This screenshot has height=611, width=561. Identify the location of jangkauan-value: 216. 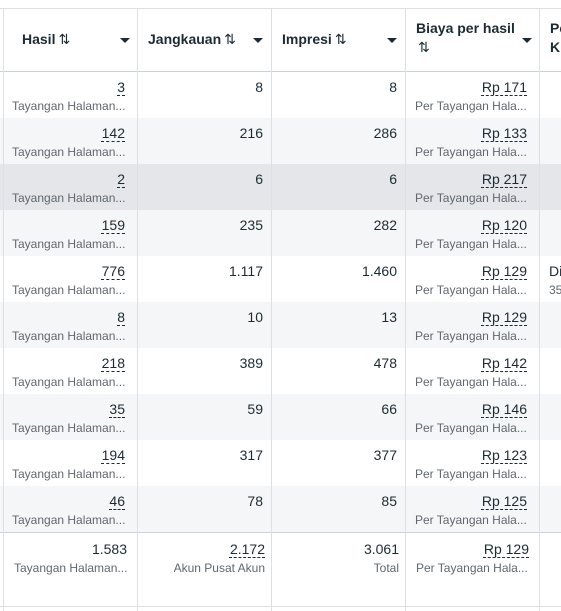
(251, 133).